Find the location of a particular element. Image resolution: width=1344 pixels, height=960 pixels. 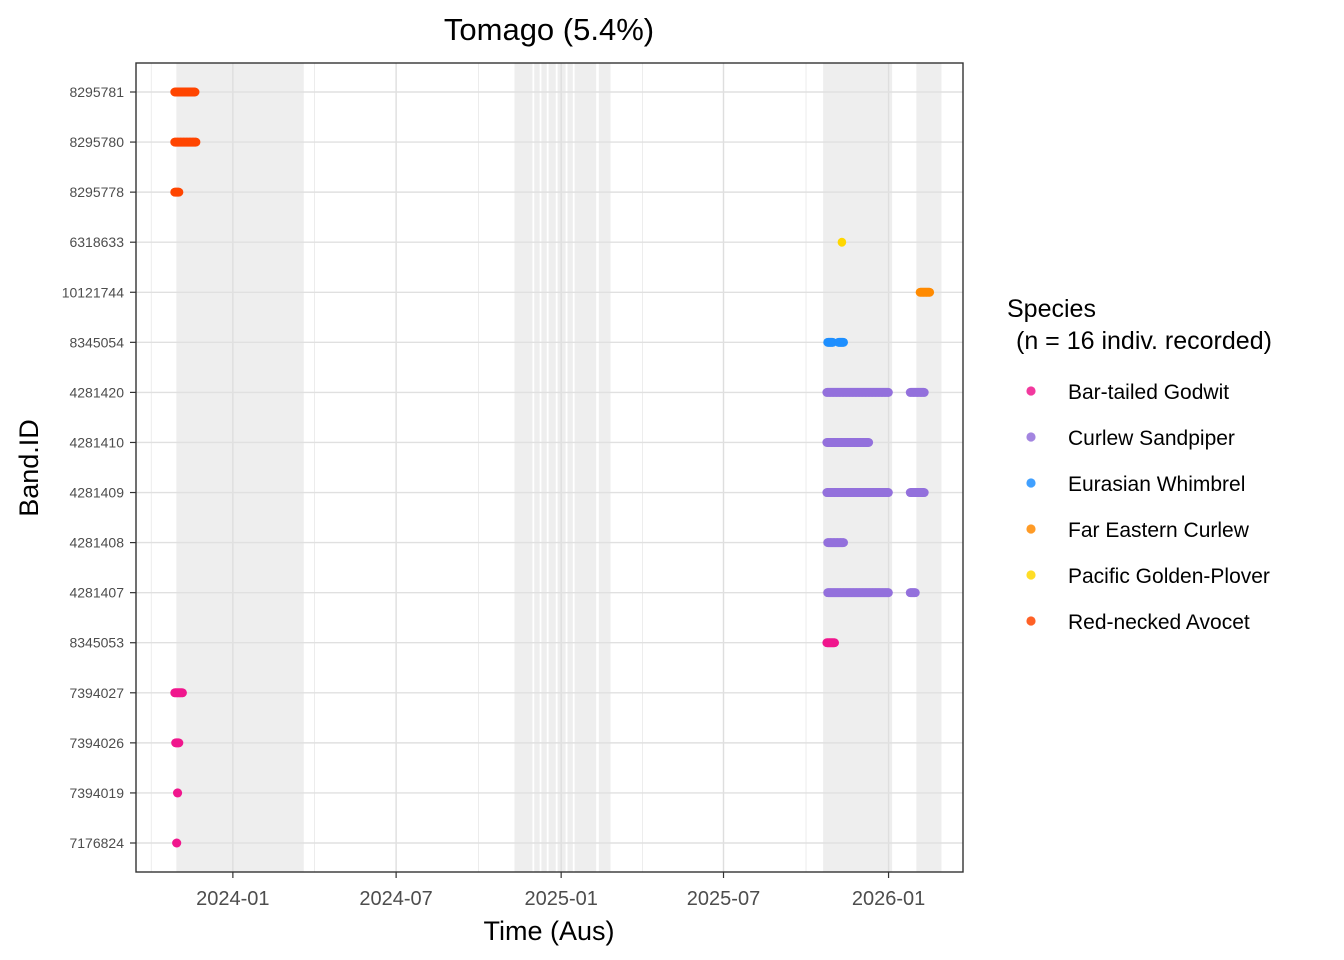

x-tick-label: 2025-07 is located at coordinates (723, 899).